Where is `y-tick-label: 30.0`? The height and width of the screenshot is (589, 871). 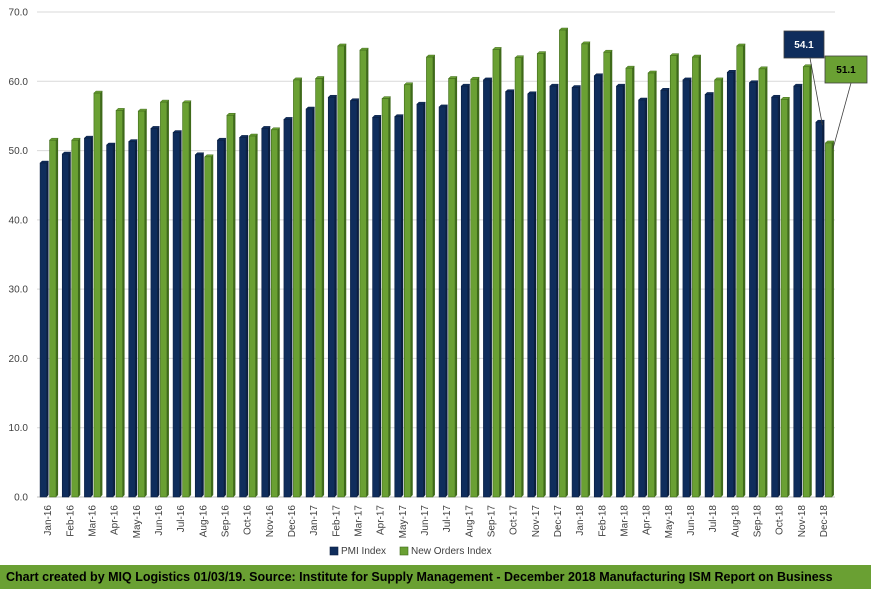
y-tick-label: 30.0 is located at coordinates (19, 290).